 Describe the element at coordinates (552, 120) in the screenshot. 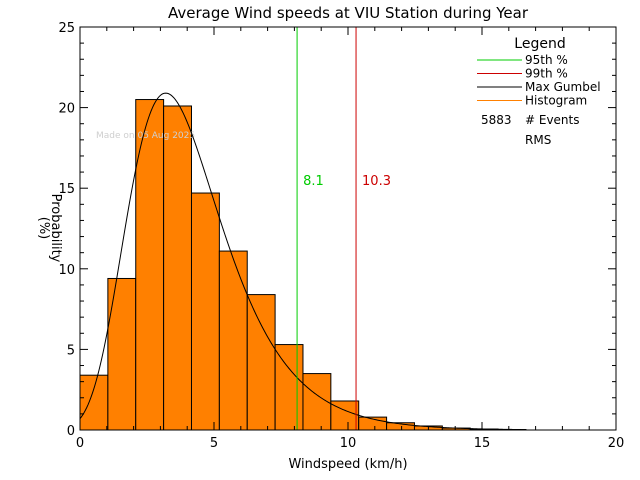

I see `legend-events-label: # Events` at that location.